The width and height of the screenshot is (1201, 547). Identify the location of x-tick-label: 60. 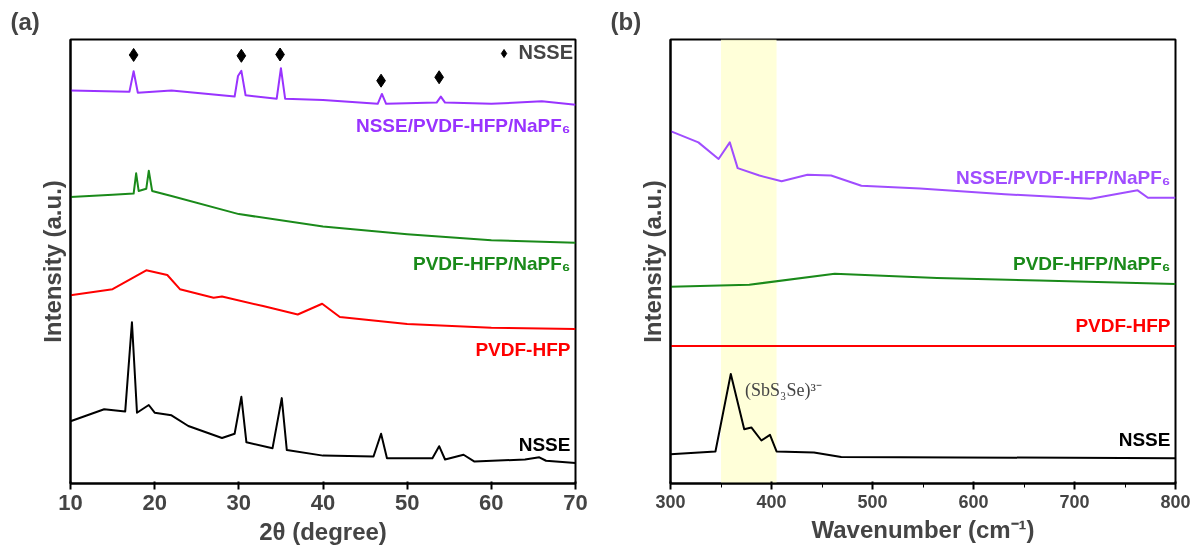
(491, 502).